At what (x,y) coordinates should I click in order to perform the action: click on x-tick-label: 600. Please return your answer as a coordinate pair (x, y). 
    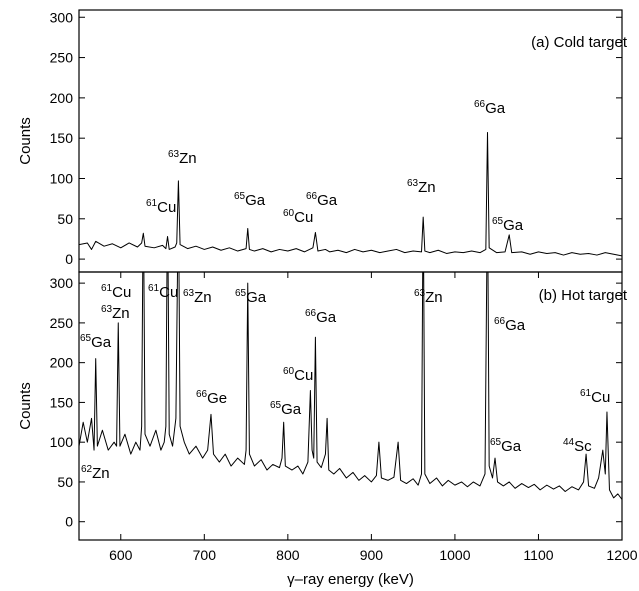
    Looking at the image, I should click on (121, 555).